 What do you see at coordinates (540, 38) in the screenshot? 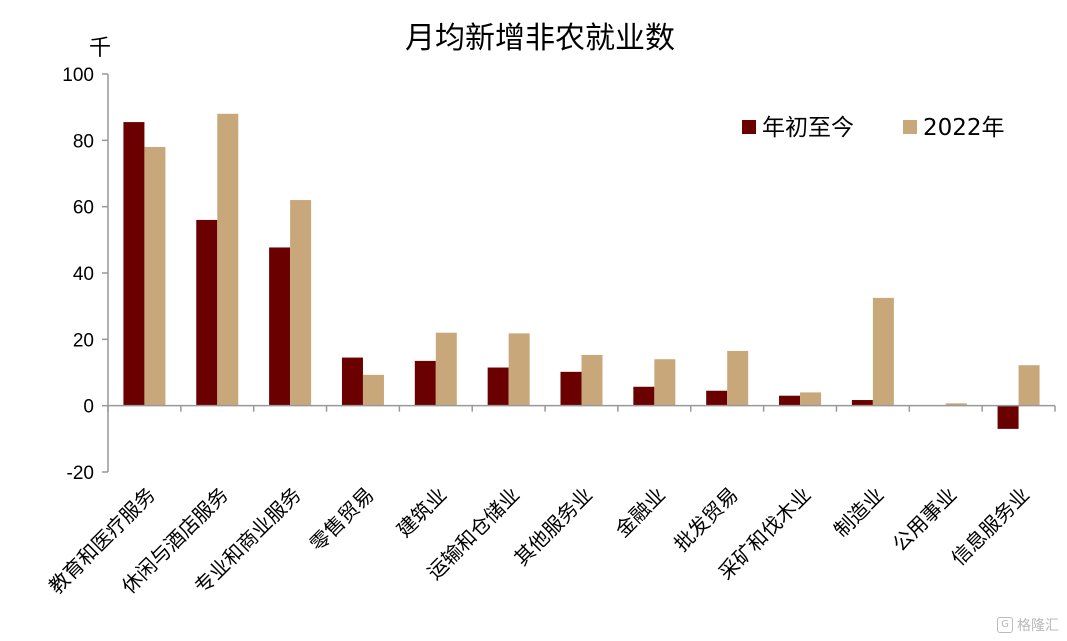
I see `chart-title: 月均新增非农就业数` at bounding box center [540, 38].